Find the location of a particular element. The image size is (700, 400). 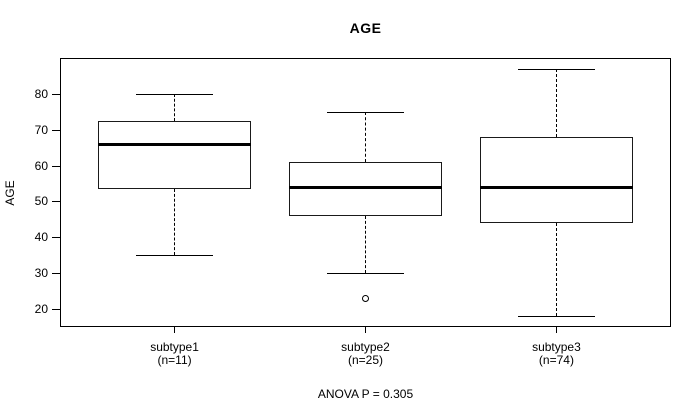

outlier-point-subtype2 is located at coordinates (365, 298).